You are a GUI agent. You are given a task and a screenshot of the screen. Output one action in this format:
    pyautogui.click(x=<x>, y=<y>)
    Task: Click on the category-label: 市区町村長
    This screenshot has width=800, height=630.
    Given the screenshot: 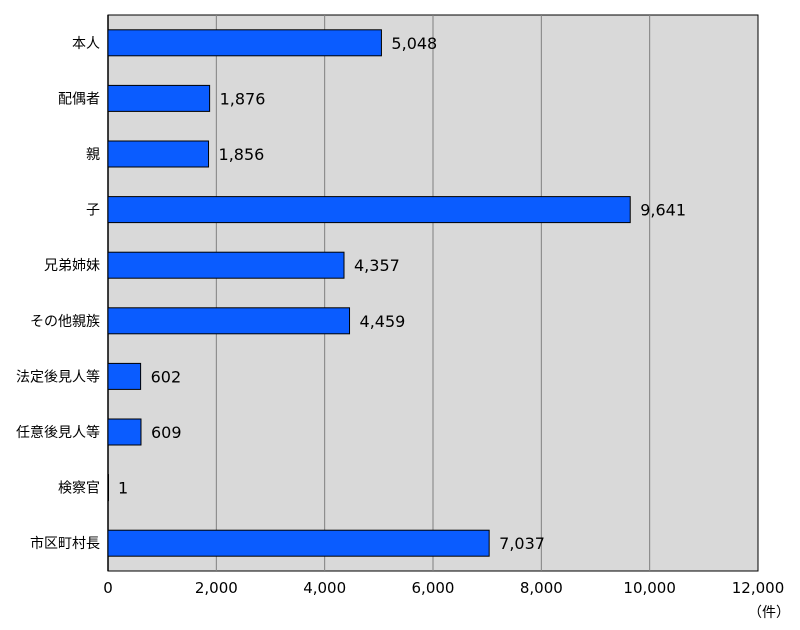 What is the action you would take?
    pyautogui.click(x=65, y=543)
    